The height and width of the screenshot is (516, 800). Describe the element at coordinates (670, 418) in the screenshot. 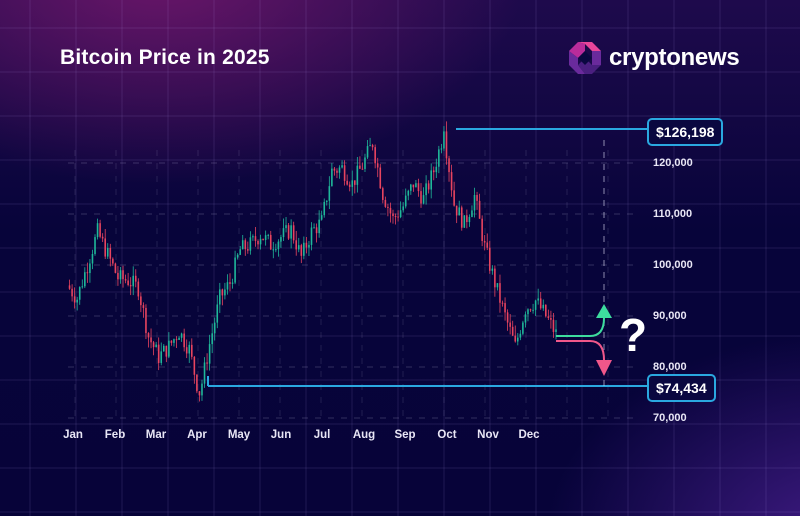

I see `y-tick-70000: 70,000` at that location.